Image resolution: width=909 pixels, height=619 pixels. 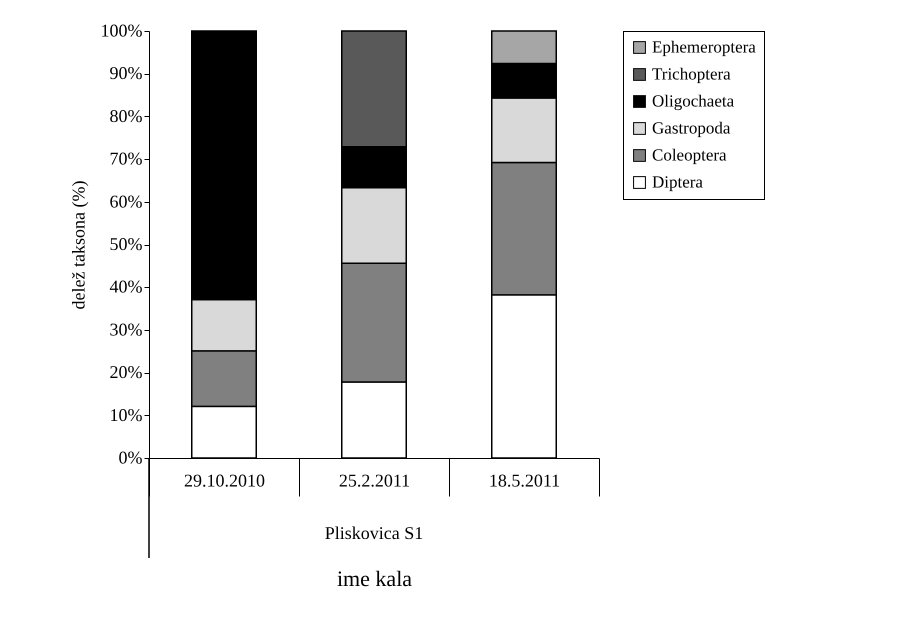 What do you see at coordinates (704, 47) in the screenshot?
I see `legend-label: Ephemeroptera` at bounding box center [704, 47].